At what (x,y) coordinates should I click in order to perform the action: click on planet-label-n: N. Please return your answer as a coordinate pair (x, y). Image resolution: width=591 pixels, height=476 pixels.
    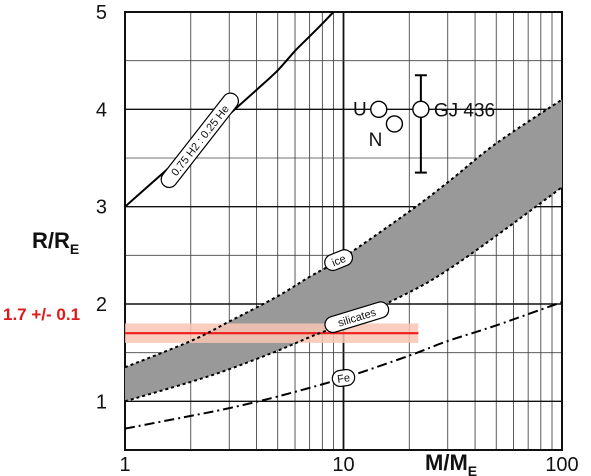
    Looking at the image, I should click on (376, 140).